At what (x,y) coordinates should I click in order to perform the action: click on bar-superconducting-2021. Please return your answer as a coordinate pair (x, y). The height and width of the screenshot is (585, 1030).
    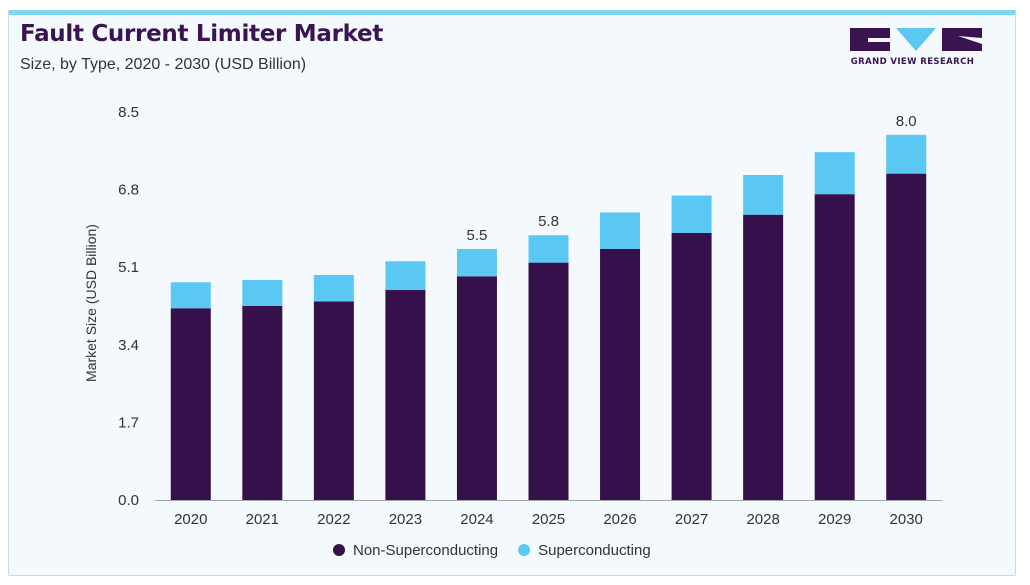
    Looking at the image, I should click on (262, 292).